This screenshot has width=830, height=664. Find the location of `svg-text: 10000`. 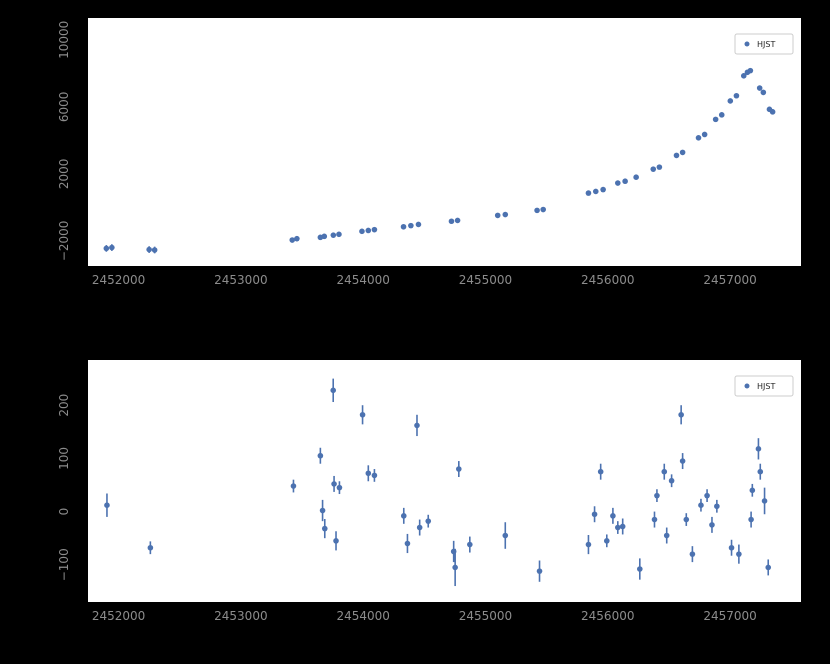

svg-text: 10000 is located at coordinates (64, 40).